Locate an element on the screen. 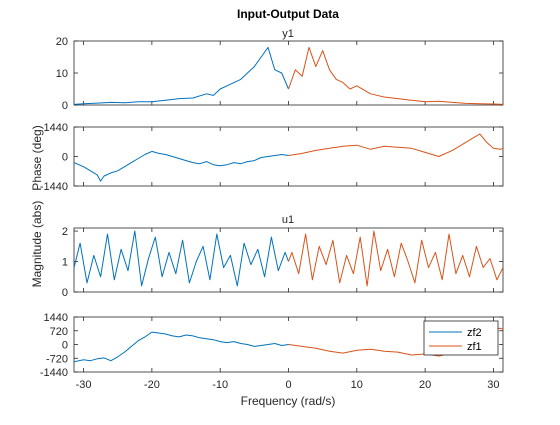  y1-phase-ylabel: Phase (deg) is located at coordinates (37, 157).